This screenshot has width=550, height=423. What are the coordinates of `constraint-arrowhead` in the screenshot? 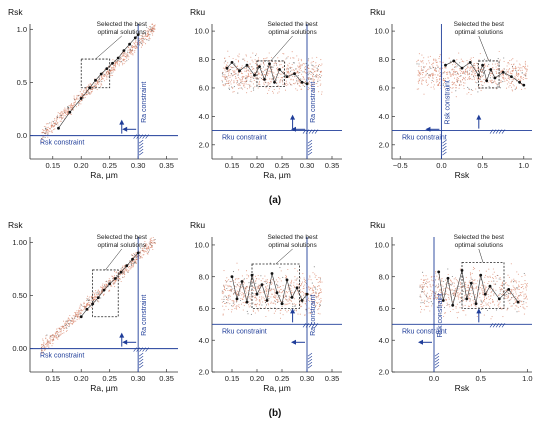 It's located at (293, 117).